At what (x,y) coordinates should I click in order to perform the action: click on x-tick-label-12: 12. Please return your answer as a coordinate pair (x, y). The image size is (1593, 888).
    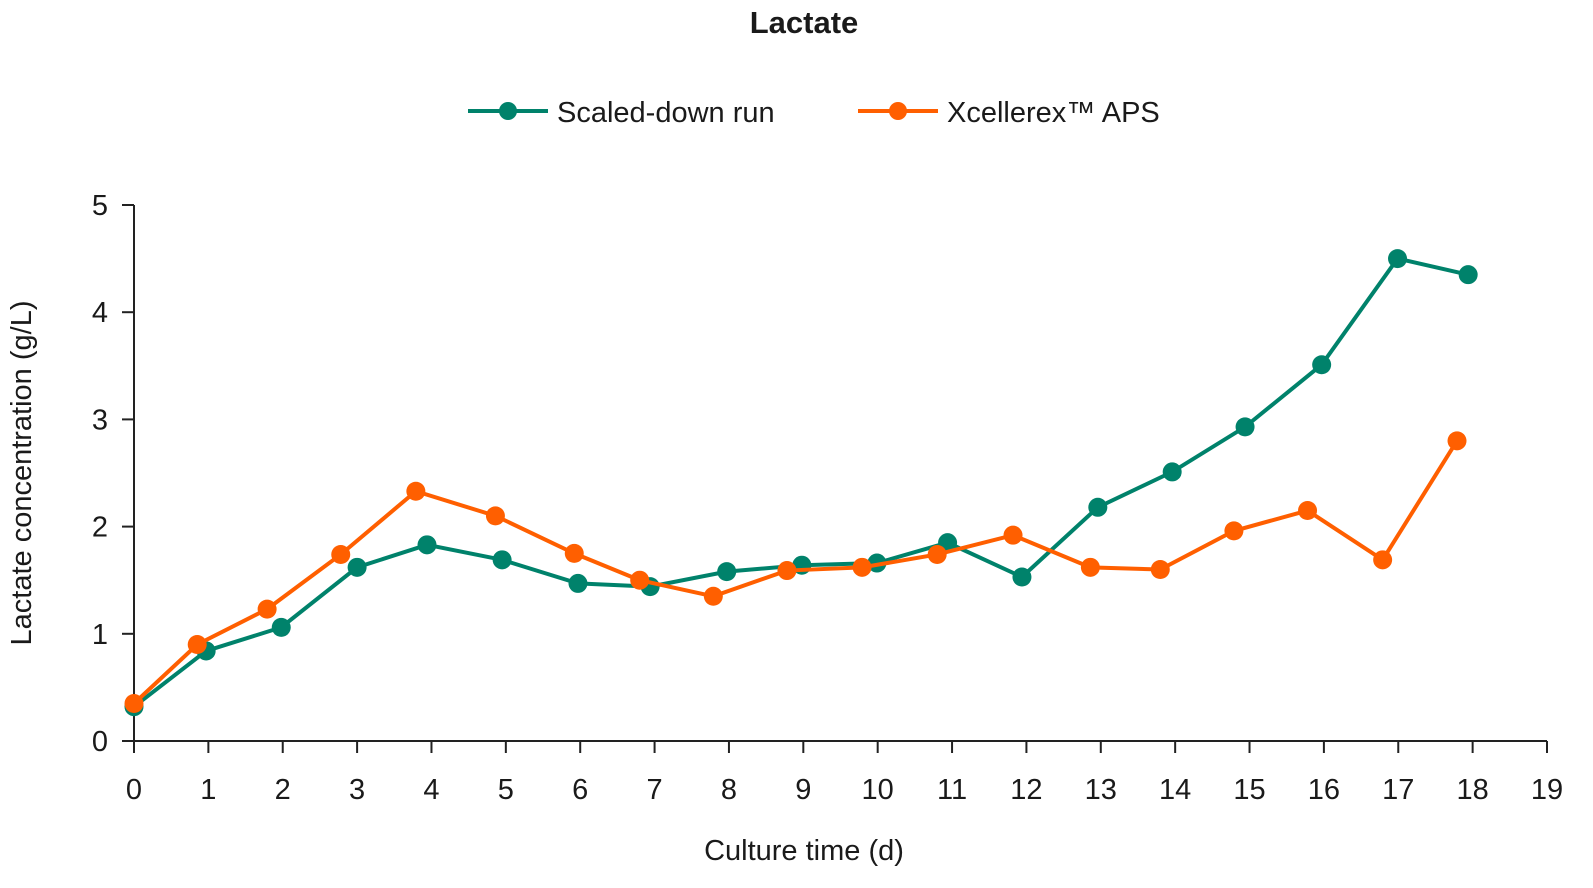
    Looking at the image, I should click on (1026, 790).